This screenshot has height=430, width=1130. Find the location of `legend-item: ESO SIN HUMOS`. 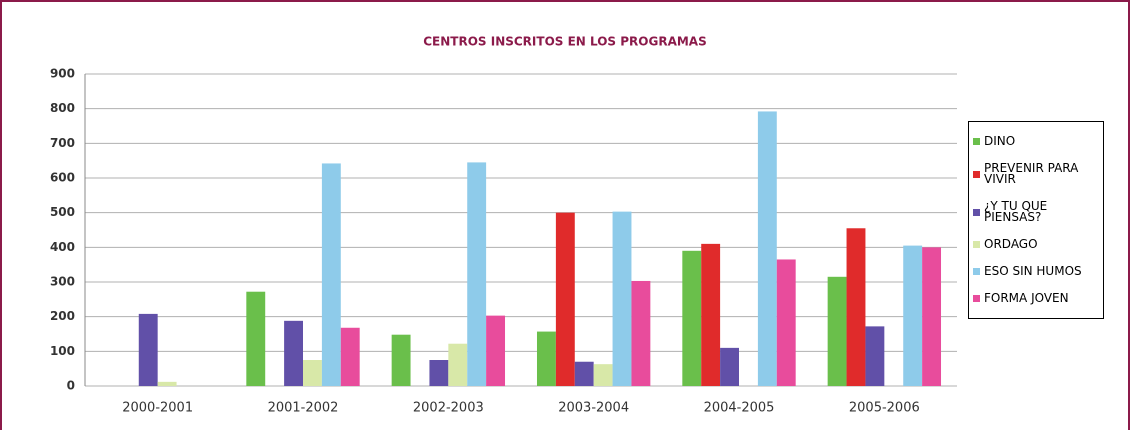

legend-item: ESO SIN HUMOS is located at coordinates (1036, 271).